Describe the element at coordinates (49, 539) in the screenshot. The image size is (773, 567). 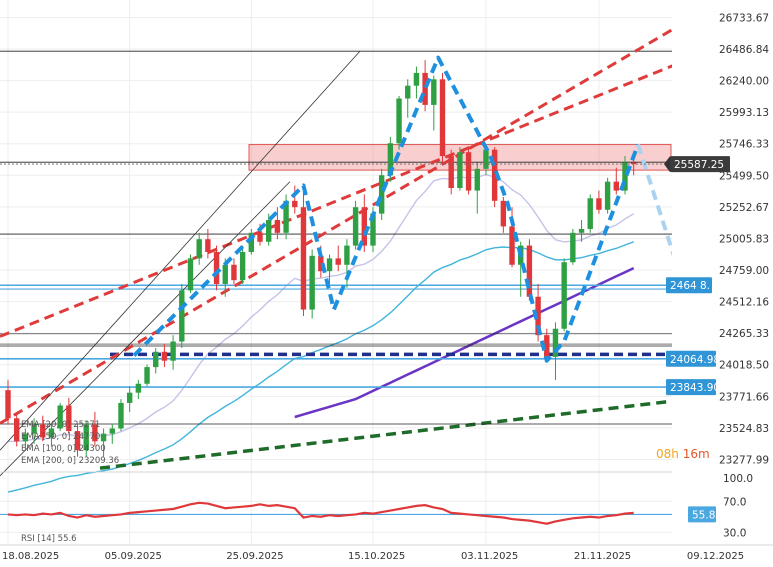
I see `rsi-legend: RSI [14] 55.6` at that location.